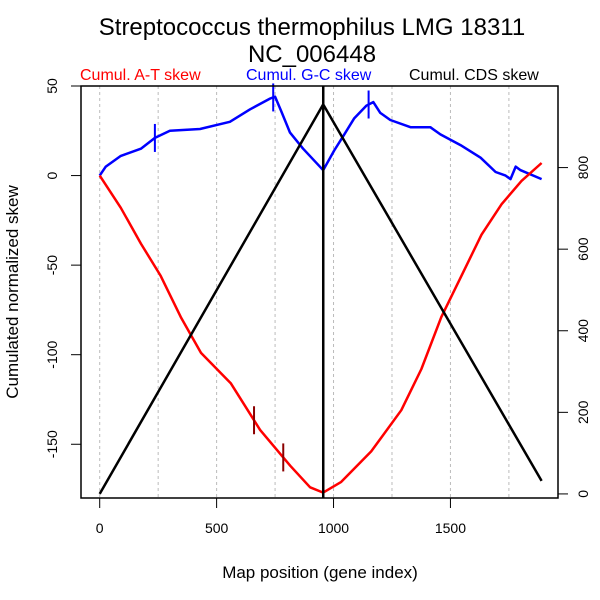 The height and width of the screenshot is (600, 600). What do you see at coordinates (52, 265) in the screenshot?
I see `y-tick-label: -50` at bounding box center [52, 265].